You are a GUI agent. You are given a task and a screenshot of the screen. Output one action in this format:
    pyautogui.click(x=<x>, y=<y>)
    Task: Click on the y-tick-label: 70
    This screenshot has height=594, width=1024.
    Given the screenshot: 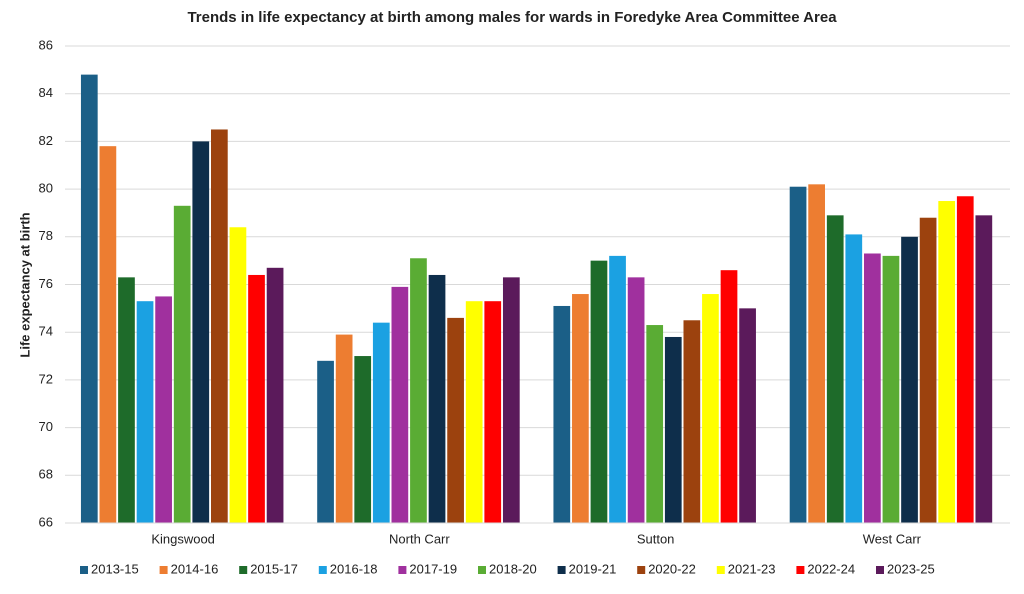 What is the action you would take?
    pyautogui.click(x=46, y=426)
    